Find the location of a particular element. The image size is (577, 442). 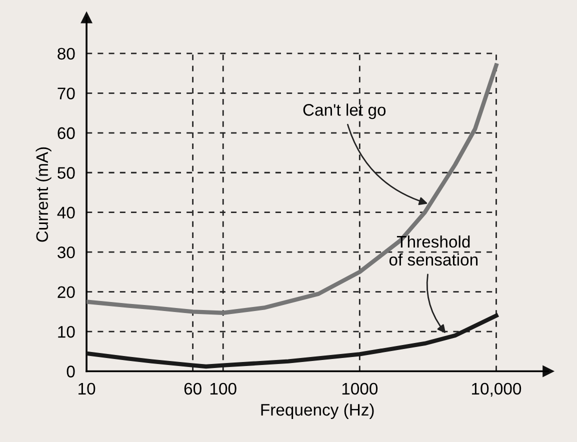

y-tick-label: 0 is located at coordinates (70, 372).